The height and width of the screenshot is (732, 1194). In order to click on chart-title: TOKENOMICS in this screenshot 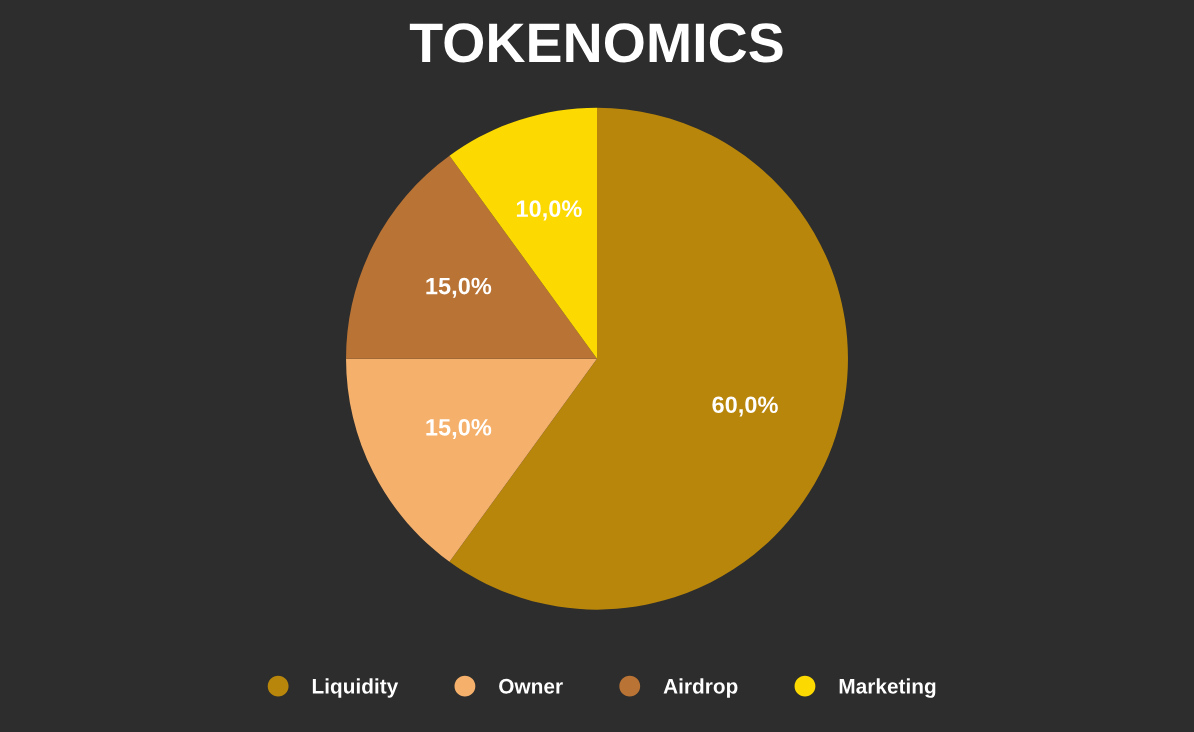, I will do `click(596, 43)`.